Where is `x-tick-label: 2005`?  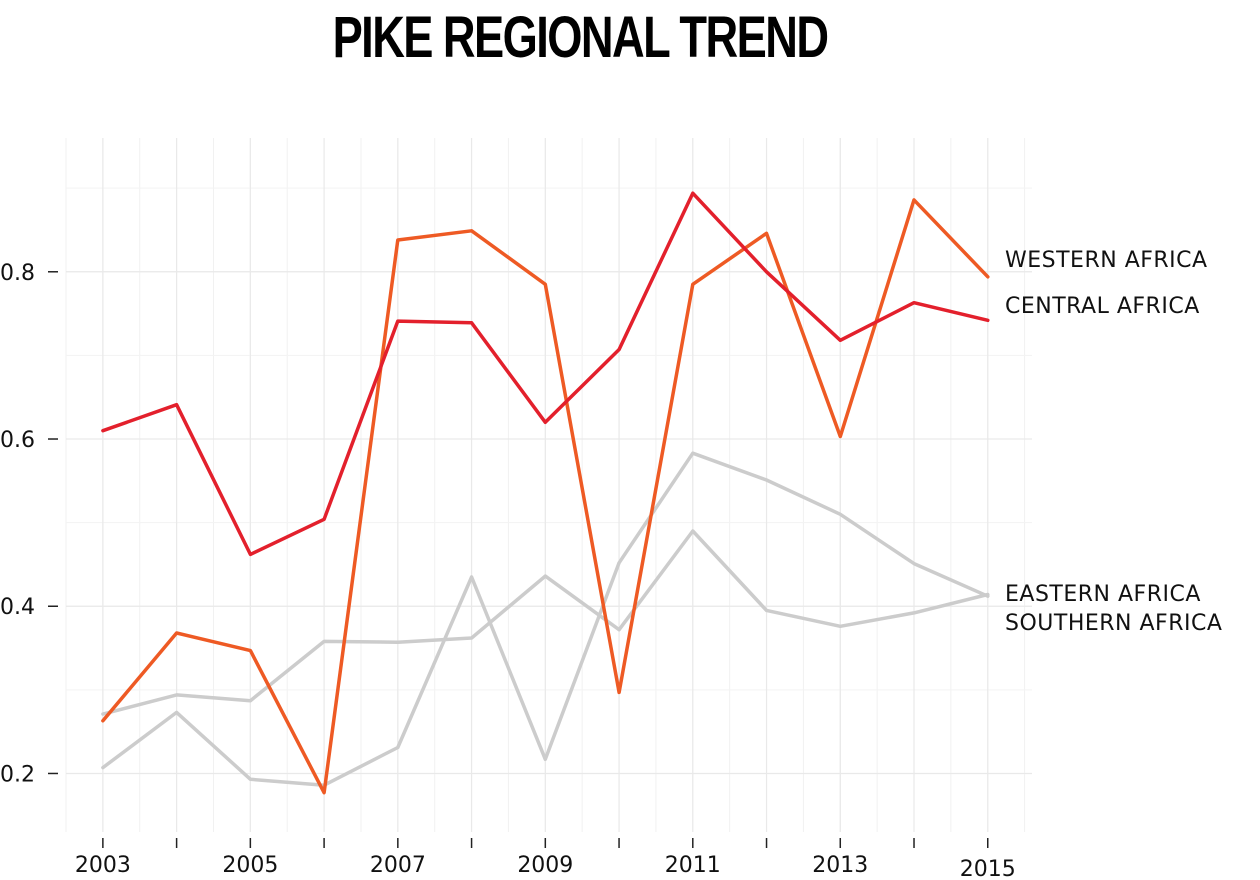 x-tick-label: 2005 is located at coordinates (250, 865).